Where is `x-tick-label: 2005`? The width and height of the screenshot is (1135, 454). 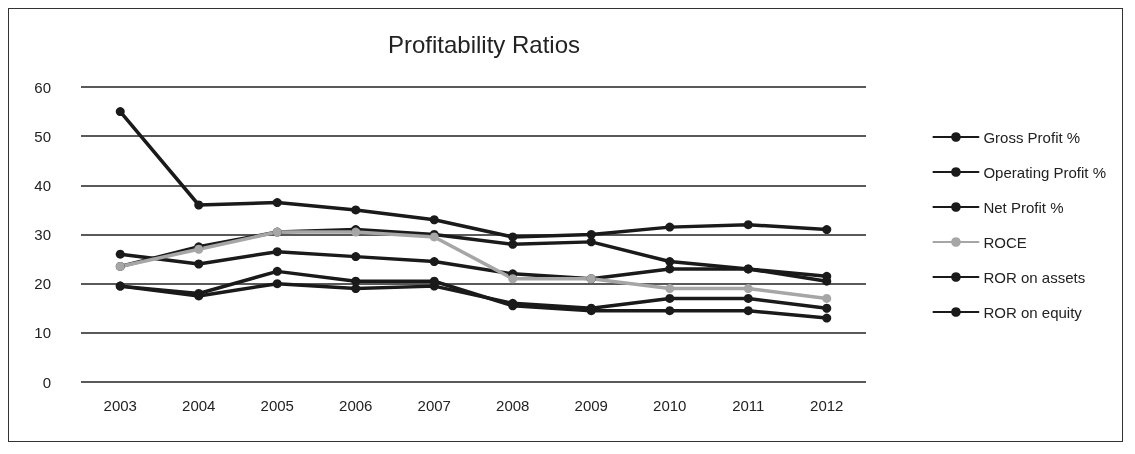
x-tick-label: 2005 is located at coordinates (277, 405).